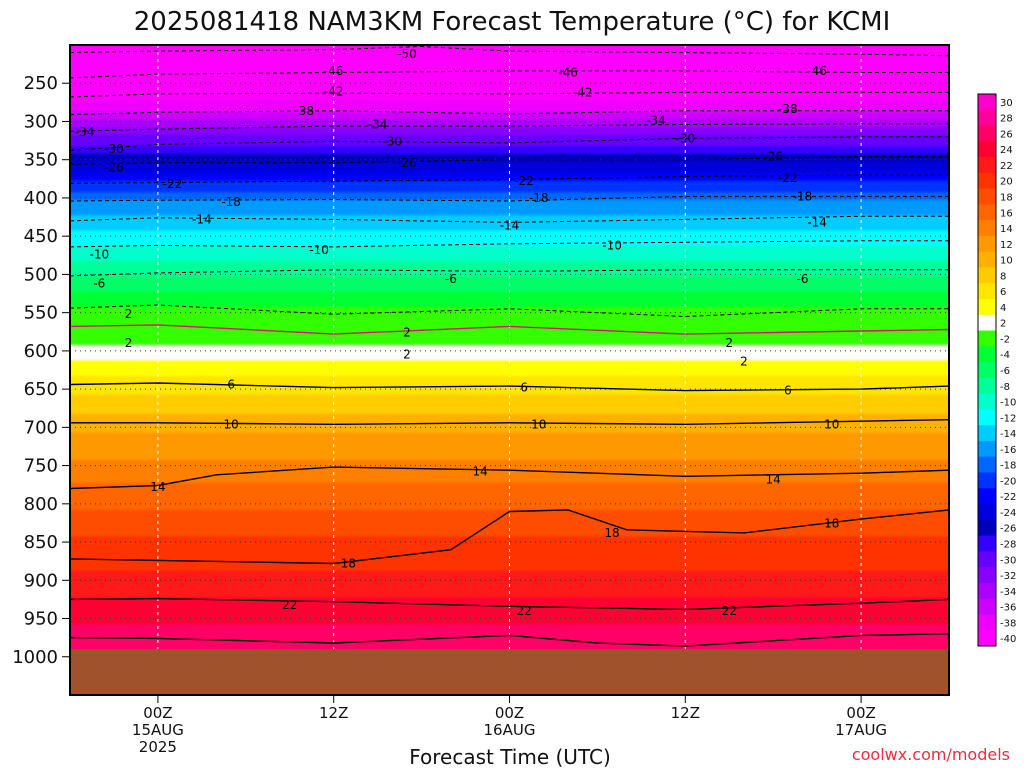  I want to click on contour-label: -50, so click(407, 54).